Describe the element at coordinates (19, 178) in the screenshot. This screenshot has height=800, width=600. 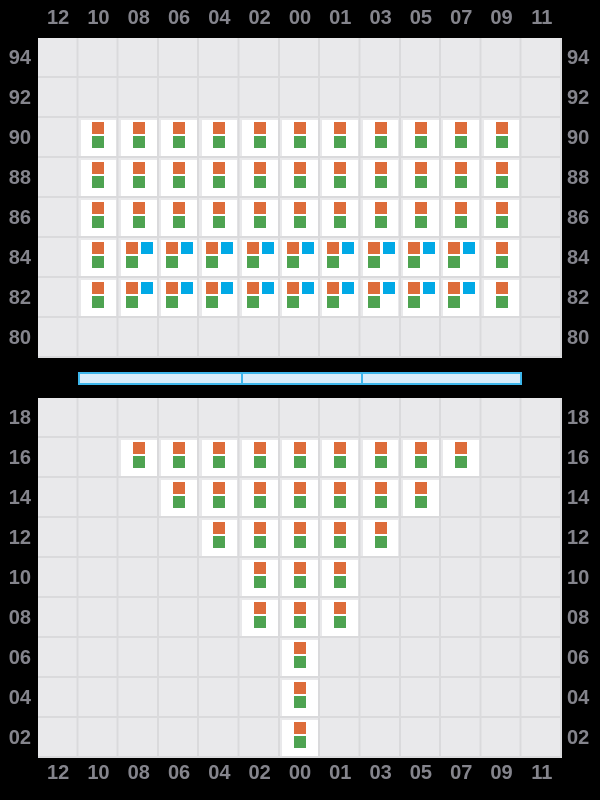
I see `left-row-label: 88` at that location.